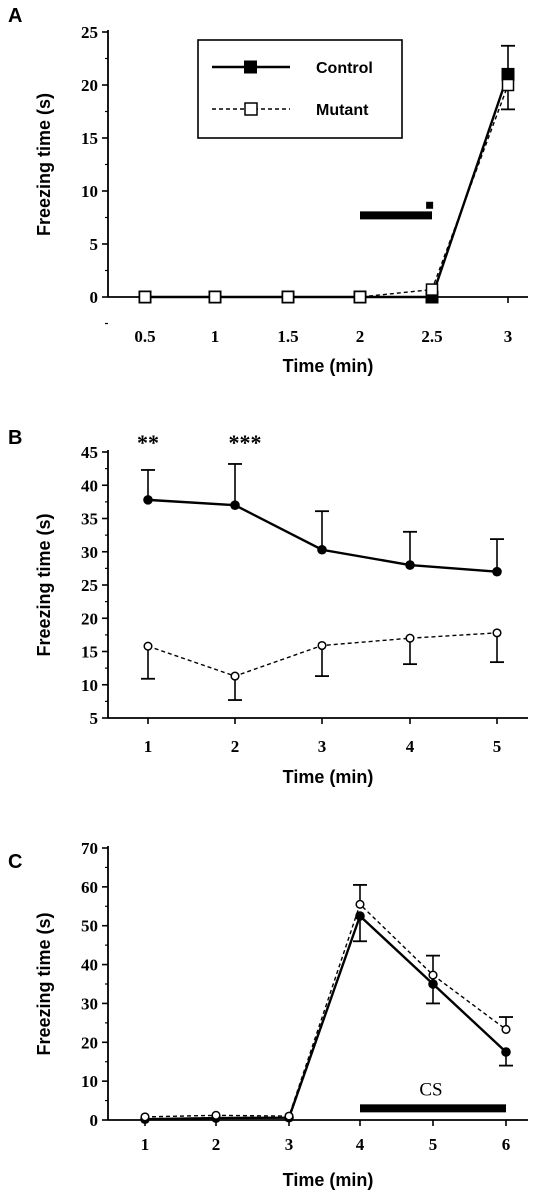 The width and height of the screenshot is (553, 1199). What do you see at coordinates (89, 926) in the screenshot?
I see `panel-c-y-tick-label: 50` at bounding box center [89, 926].